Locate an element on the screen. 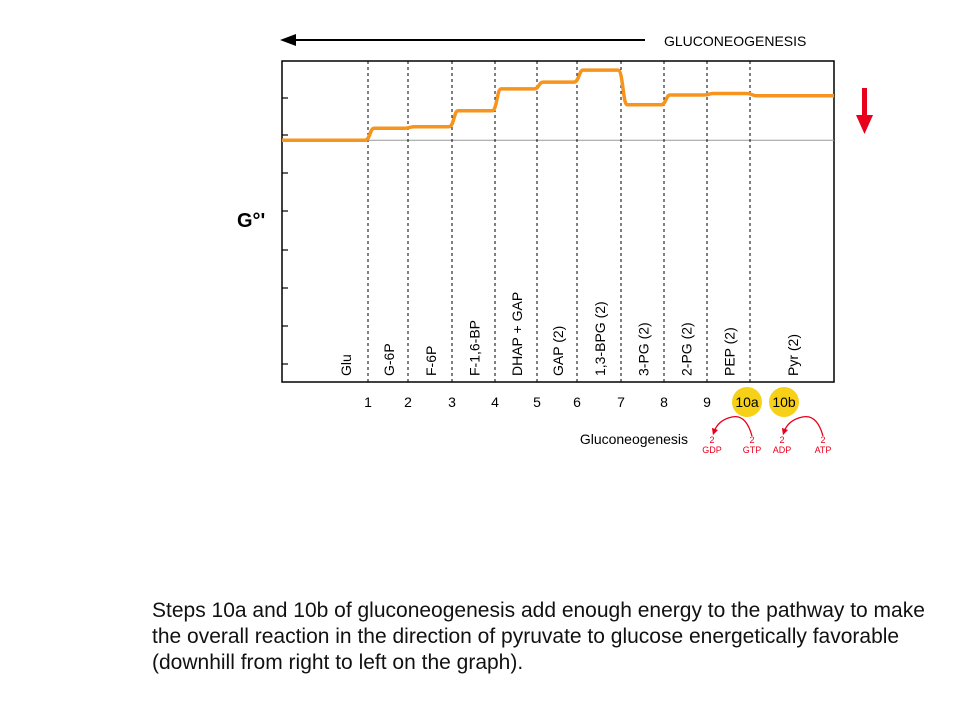  intermediate-label: Pyr (2) is located at coordinates (793, 355).